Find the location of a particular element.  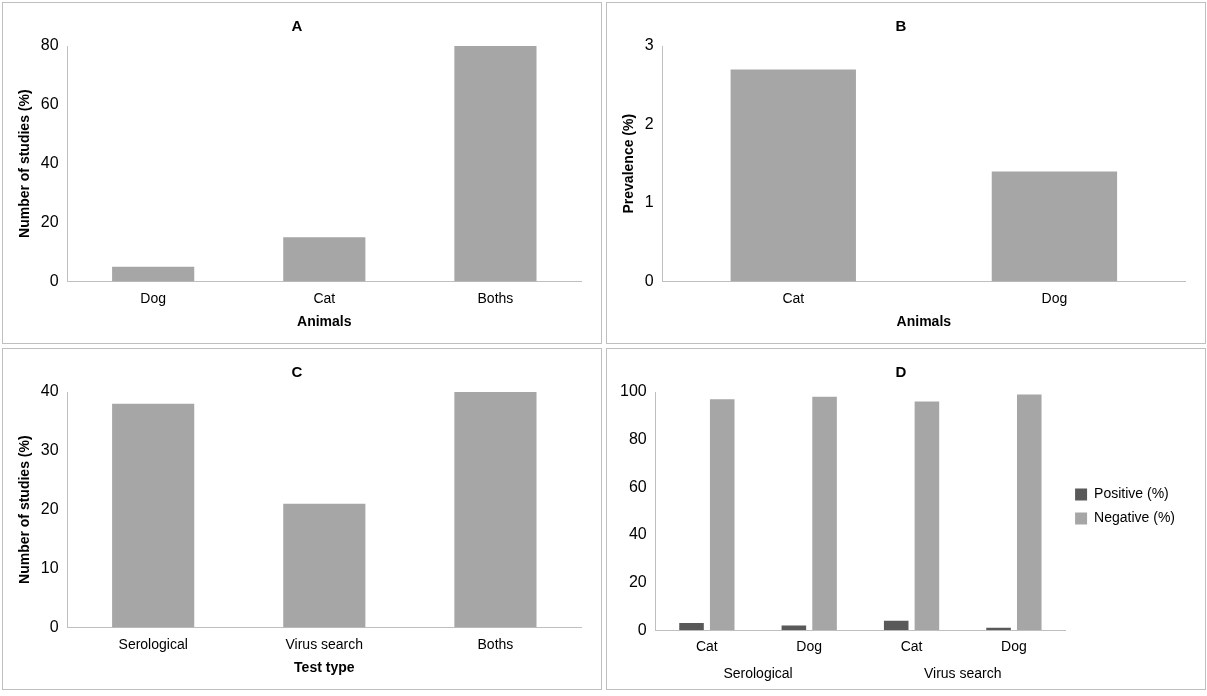

legend-label: Negative (%) is located at coordinates (1134, 517).